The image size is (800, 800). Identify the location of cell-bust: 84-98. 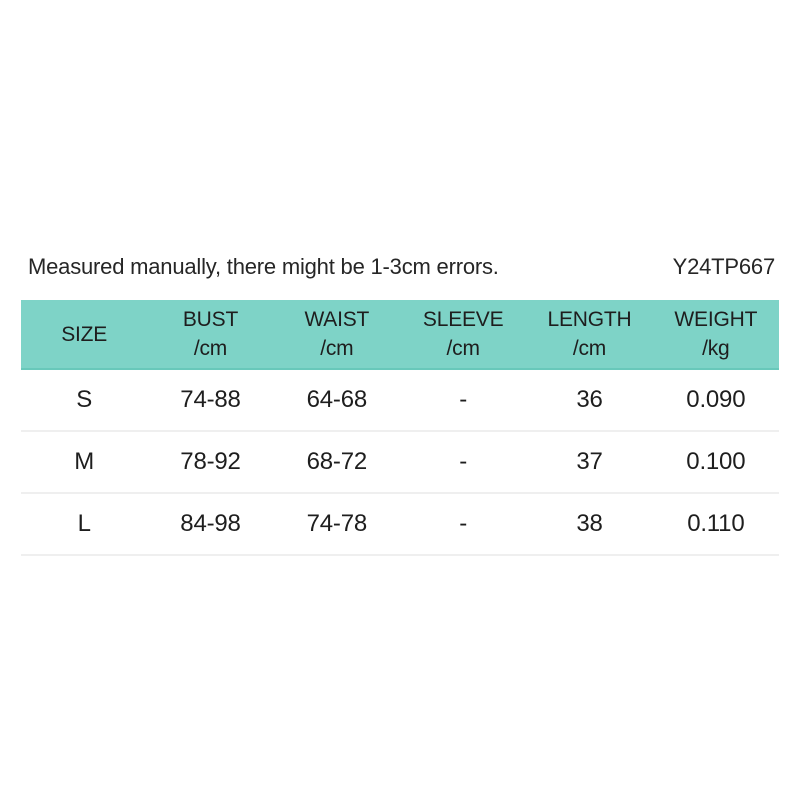
(210, 523).